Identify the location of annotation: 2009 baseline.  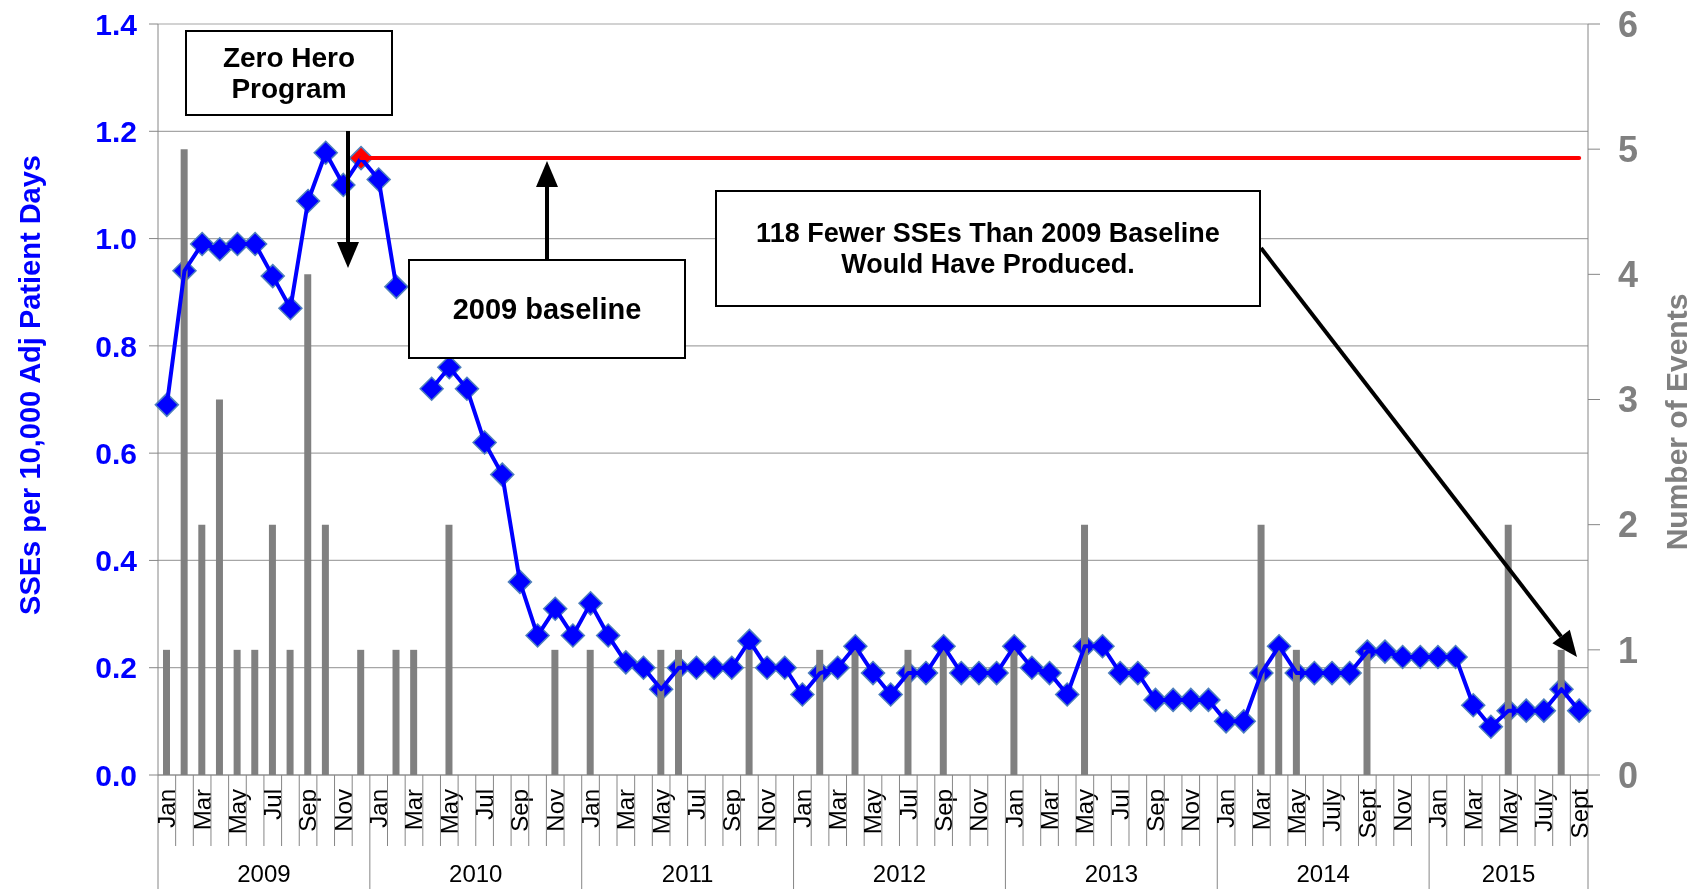
(547, 309).